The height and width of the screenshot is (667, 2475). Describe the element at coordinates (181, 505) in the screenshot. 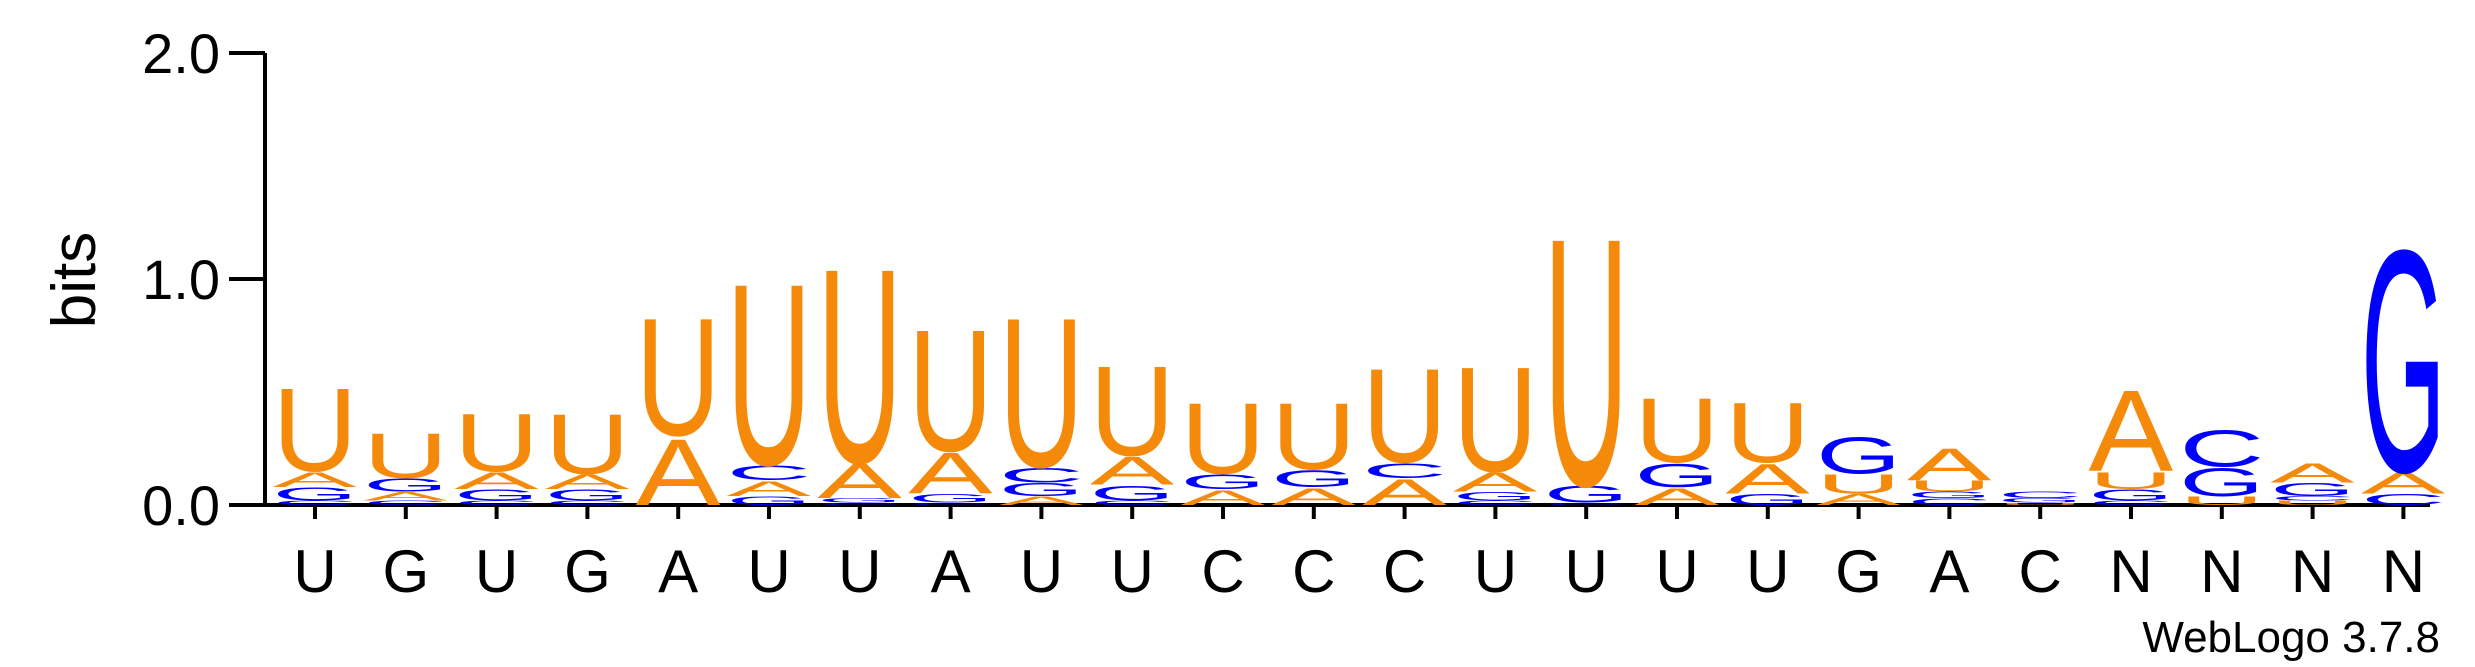

I see `y-tick-label: 0.0` at that location.